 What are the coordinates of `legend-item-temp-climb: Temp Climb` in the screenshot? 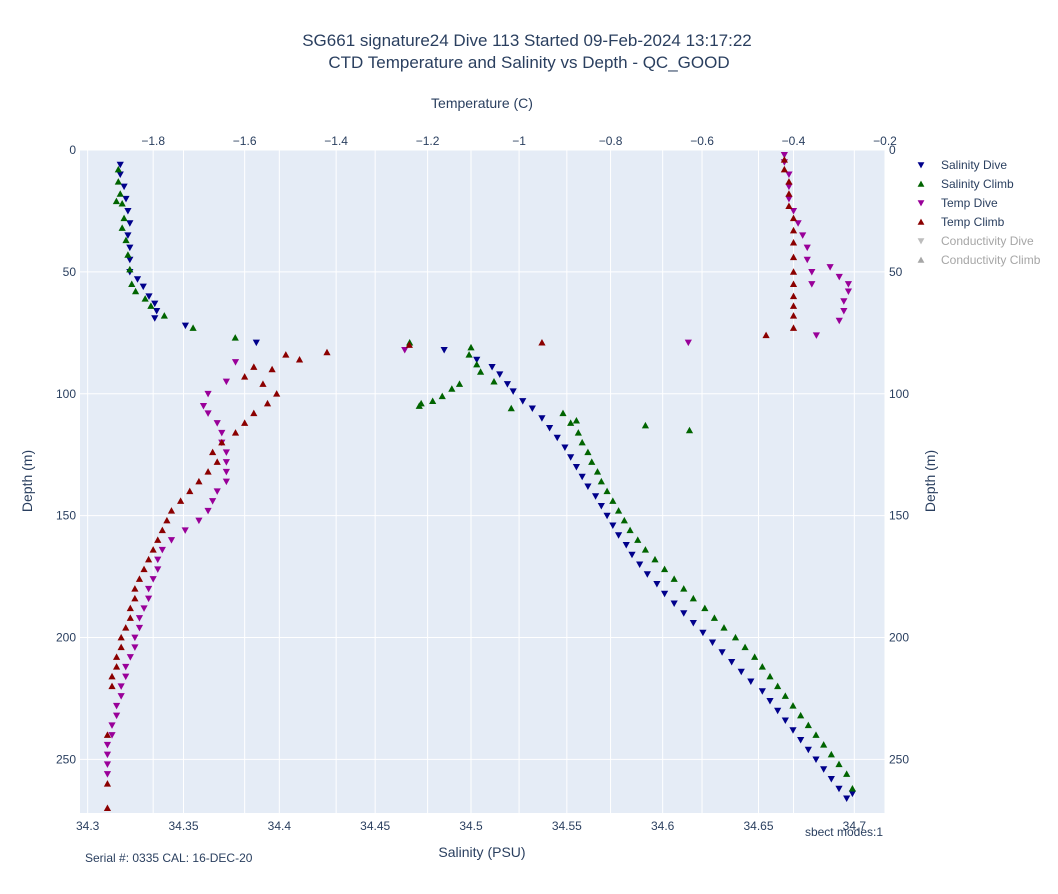 It's located at (961, 222).